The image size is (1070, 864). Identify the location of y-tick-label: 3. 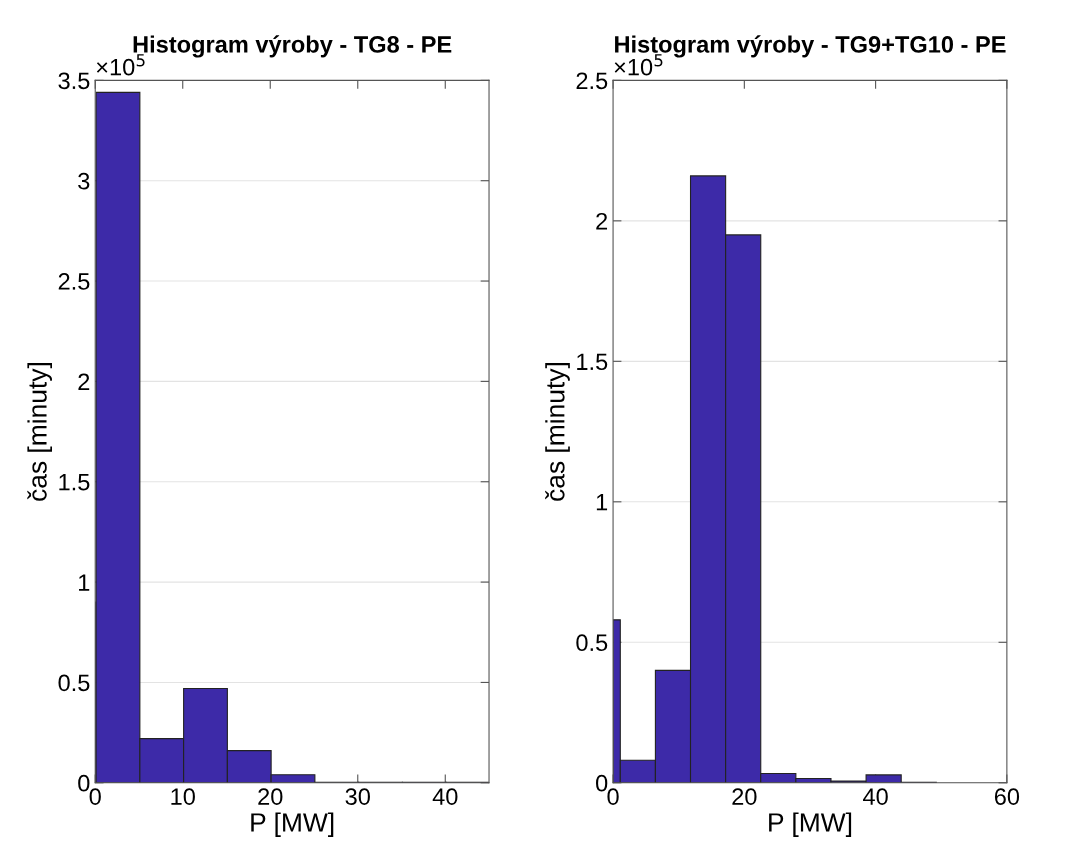
(84, 181).